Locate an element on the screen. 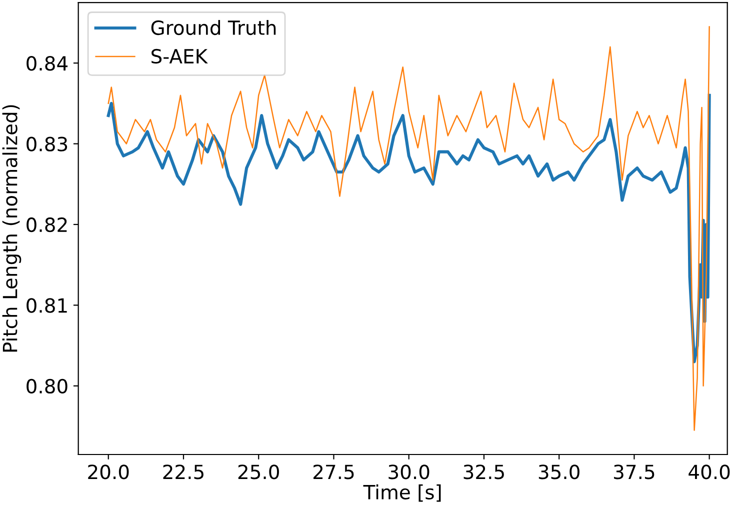 This screenshot has width=746, height=505. x-tick-label: 35.0 is located at coordinates (559, 472).